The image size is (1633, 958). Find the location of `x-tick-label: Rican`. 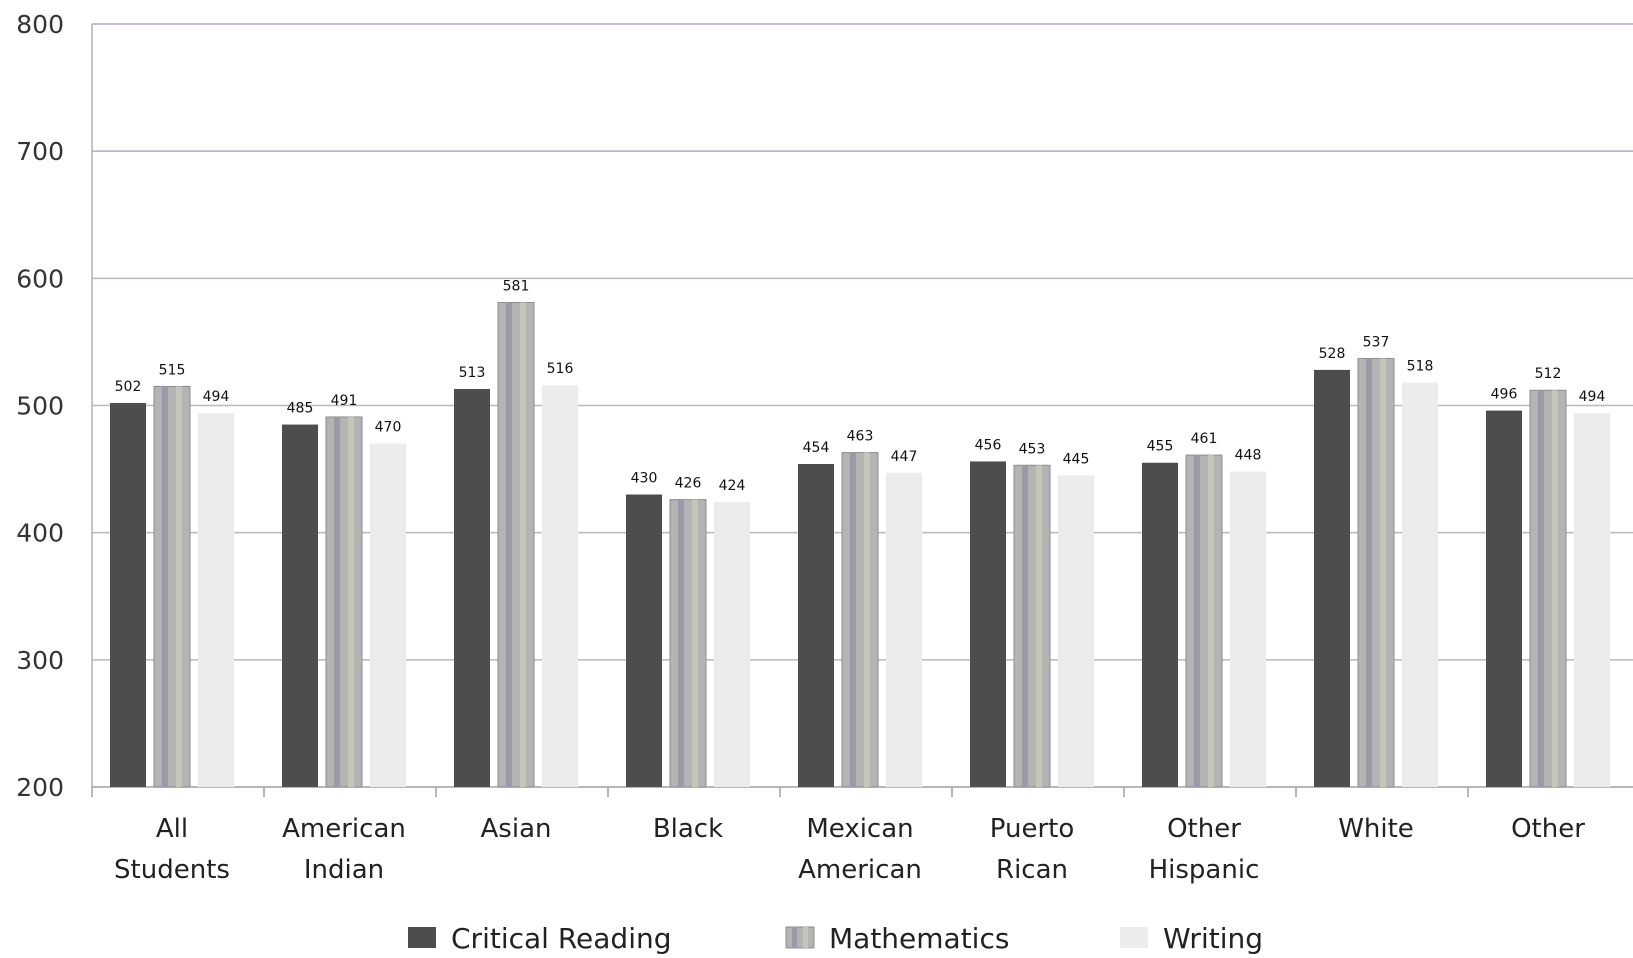

x-tick-label: Rican is located at coordinates (1032, 870).